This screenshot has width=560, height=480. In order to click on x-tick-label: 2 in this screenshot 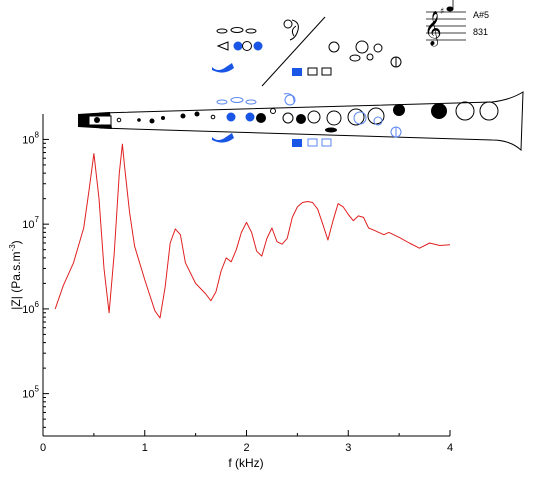, I will do `click(246, 448)`.